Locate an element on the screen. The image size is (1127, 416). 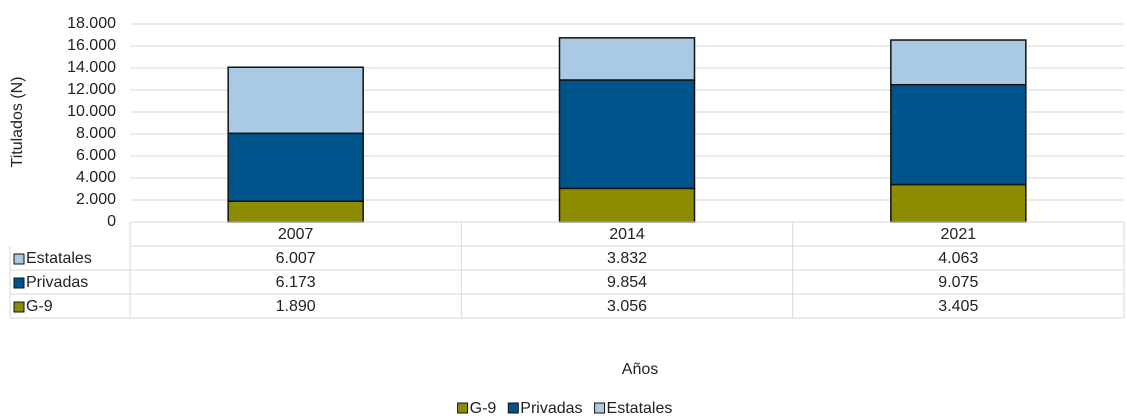
table-cell: 9.854 is located at coordinates (627, 282).